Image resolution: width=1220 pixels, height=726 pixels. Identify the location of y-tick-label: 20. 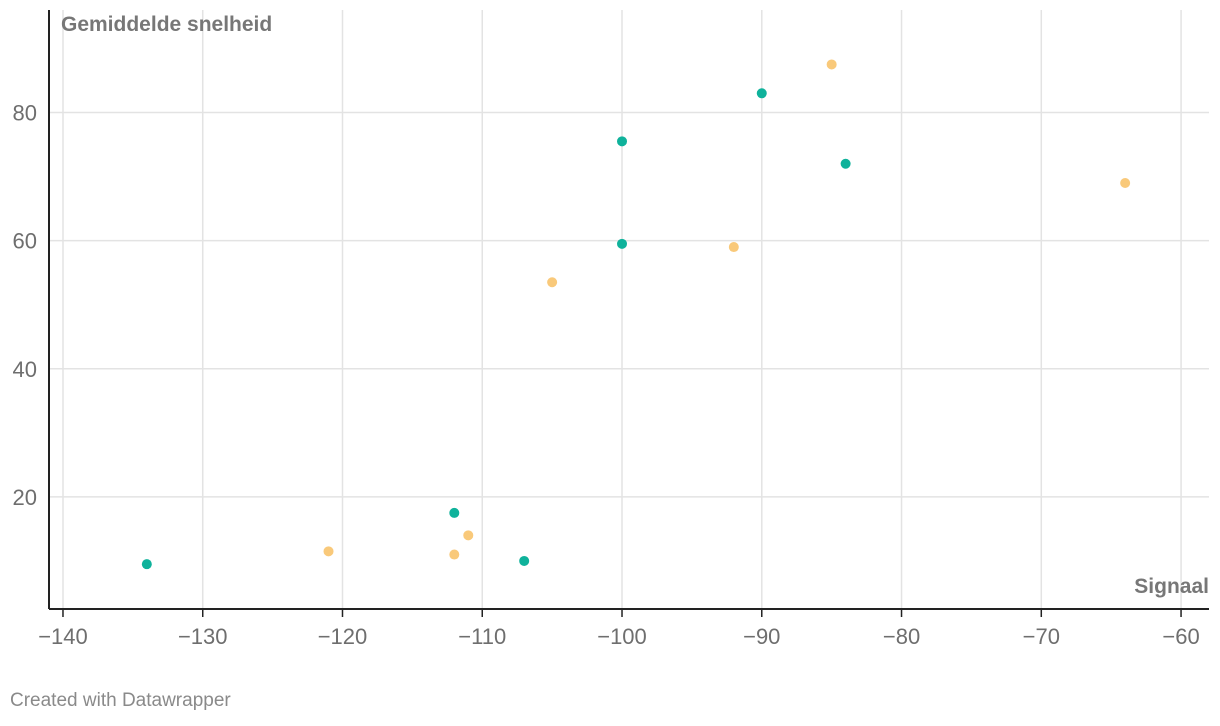
(25, 497).